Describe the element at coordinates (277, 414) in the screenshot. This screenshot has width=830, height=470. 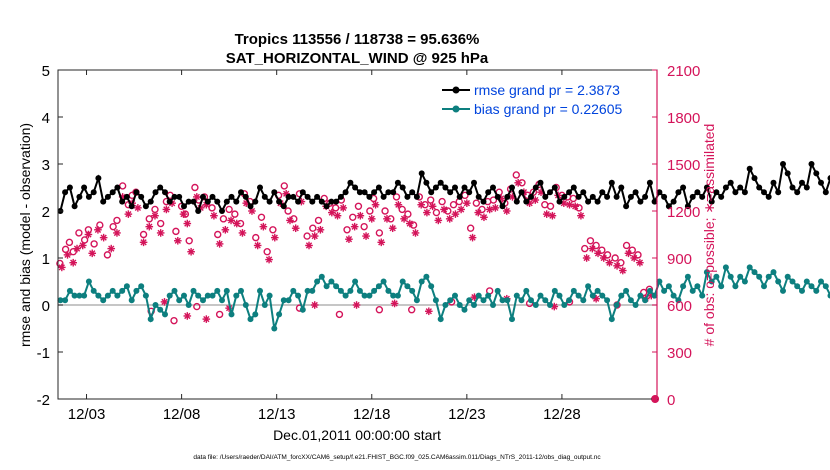
I see `x-tick-label: 12/13` at that location.